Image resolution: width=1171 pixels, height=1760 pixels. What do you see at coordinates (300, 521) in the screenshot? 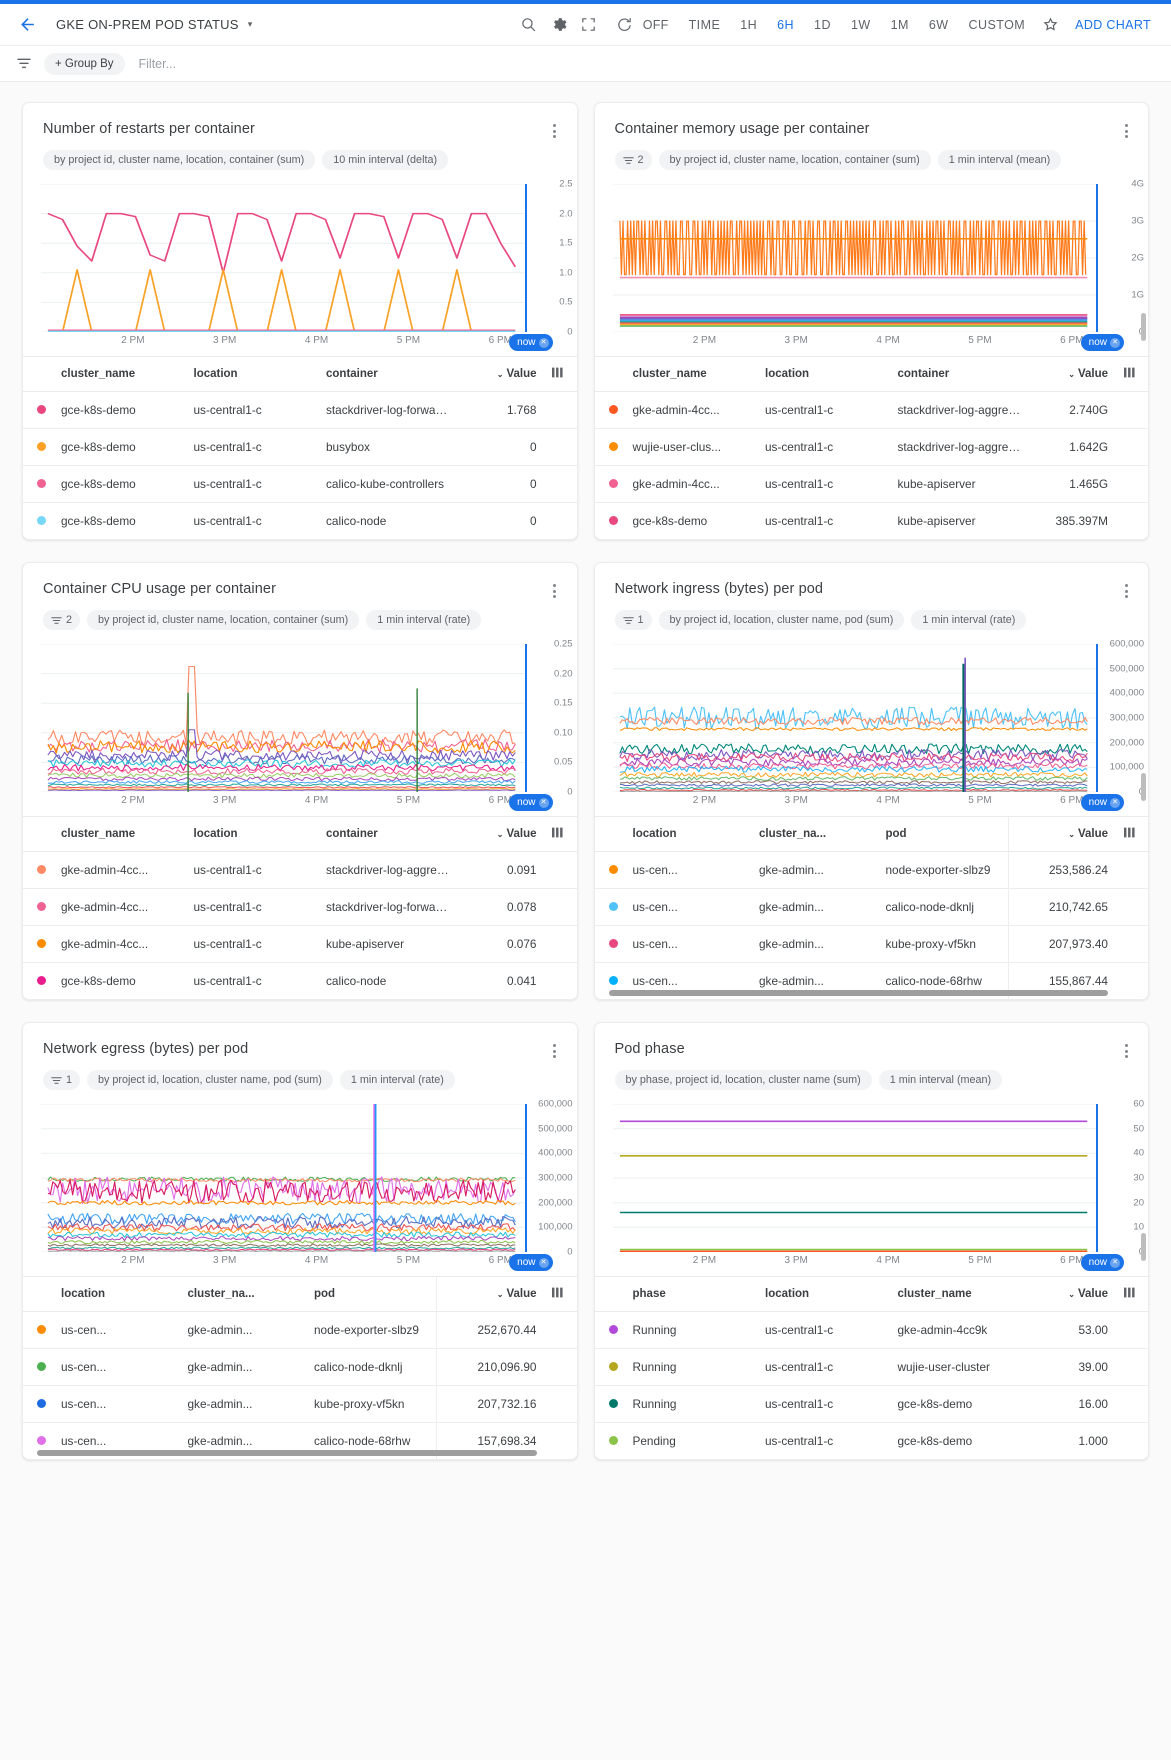
I see `table-row: gce-k8s-demo us-central1-c calico-node 0` at bounding box center [300, 521].